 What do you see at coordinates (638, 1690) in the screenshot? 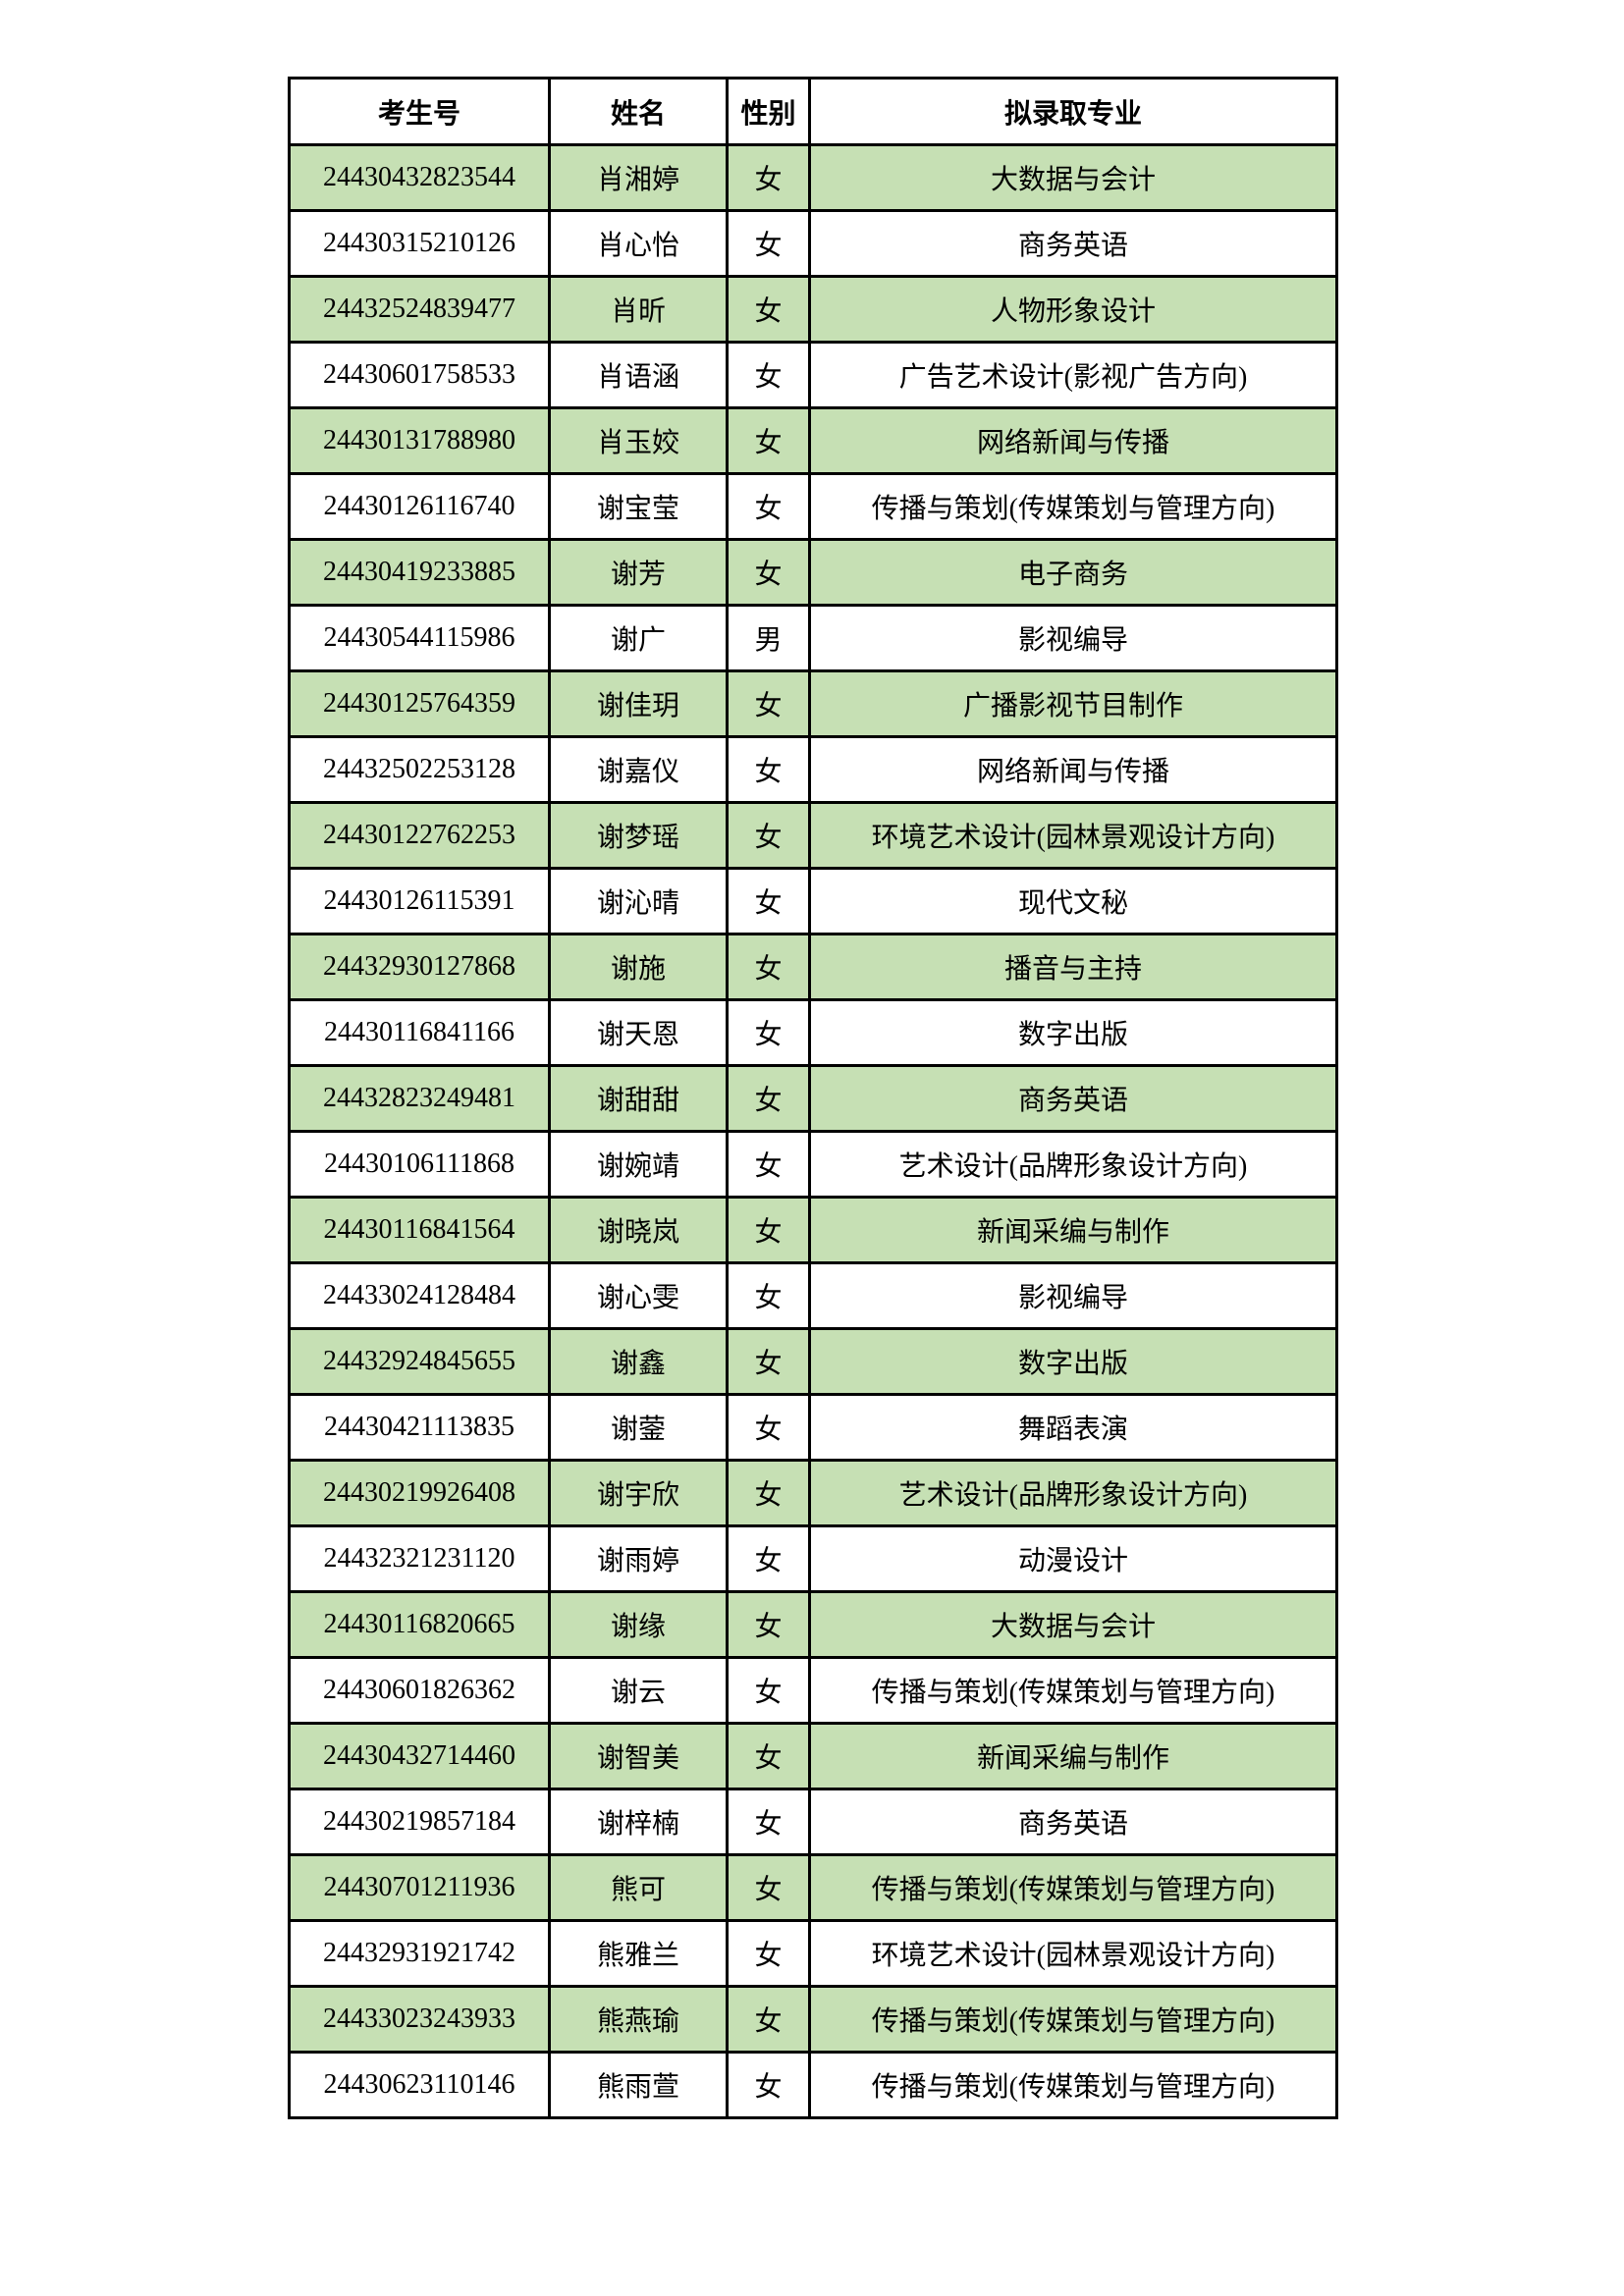
I see `cell-name: 谢云` at bounding box center [638, 1690].